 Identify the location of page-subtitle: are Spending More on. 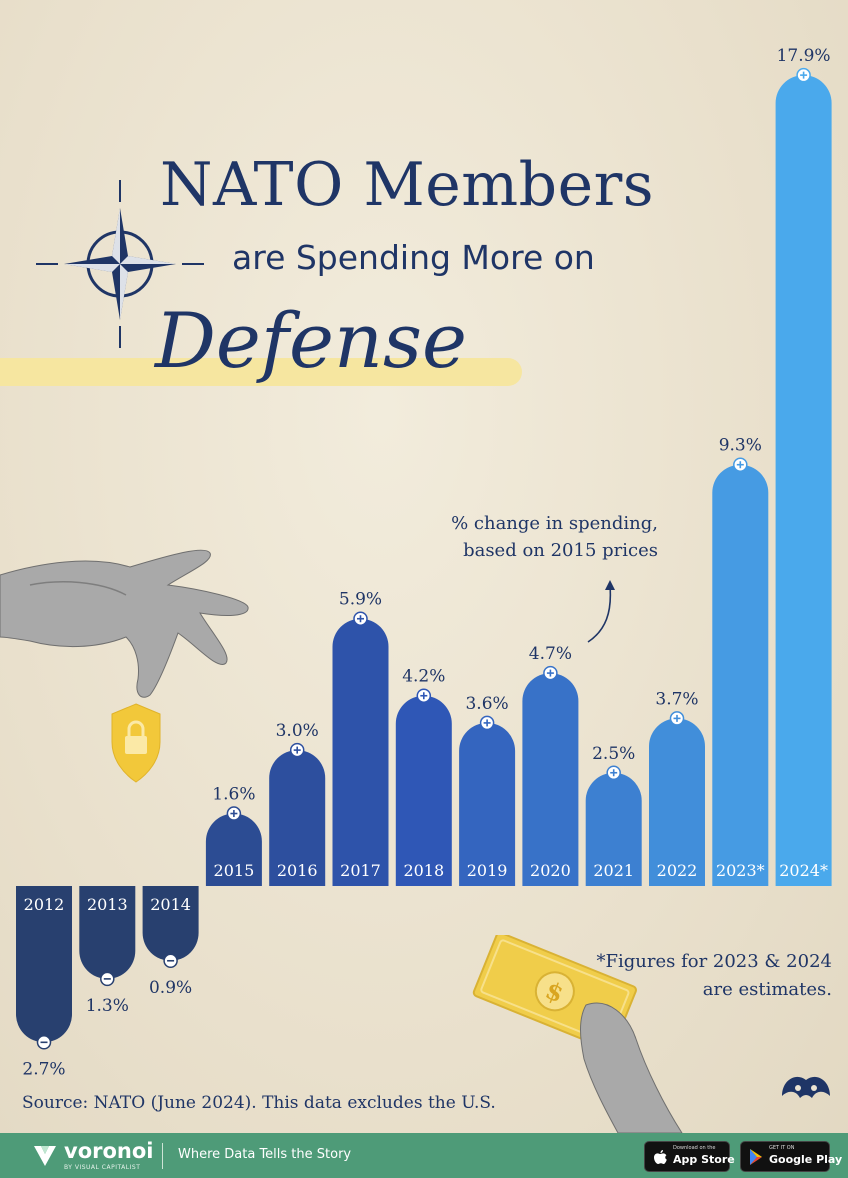
(413, 257).